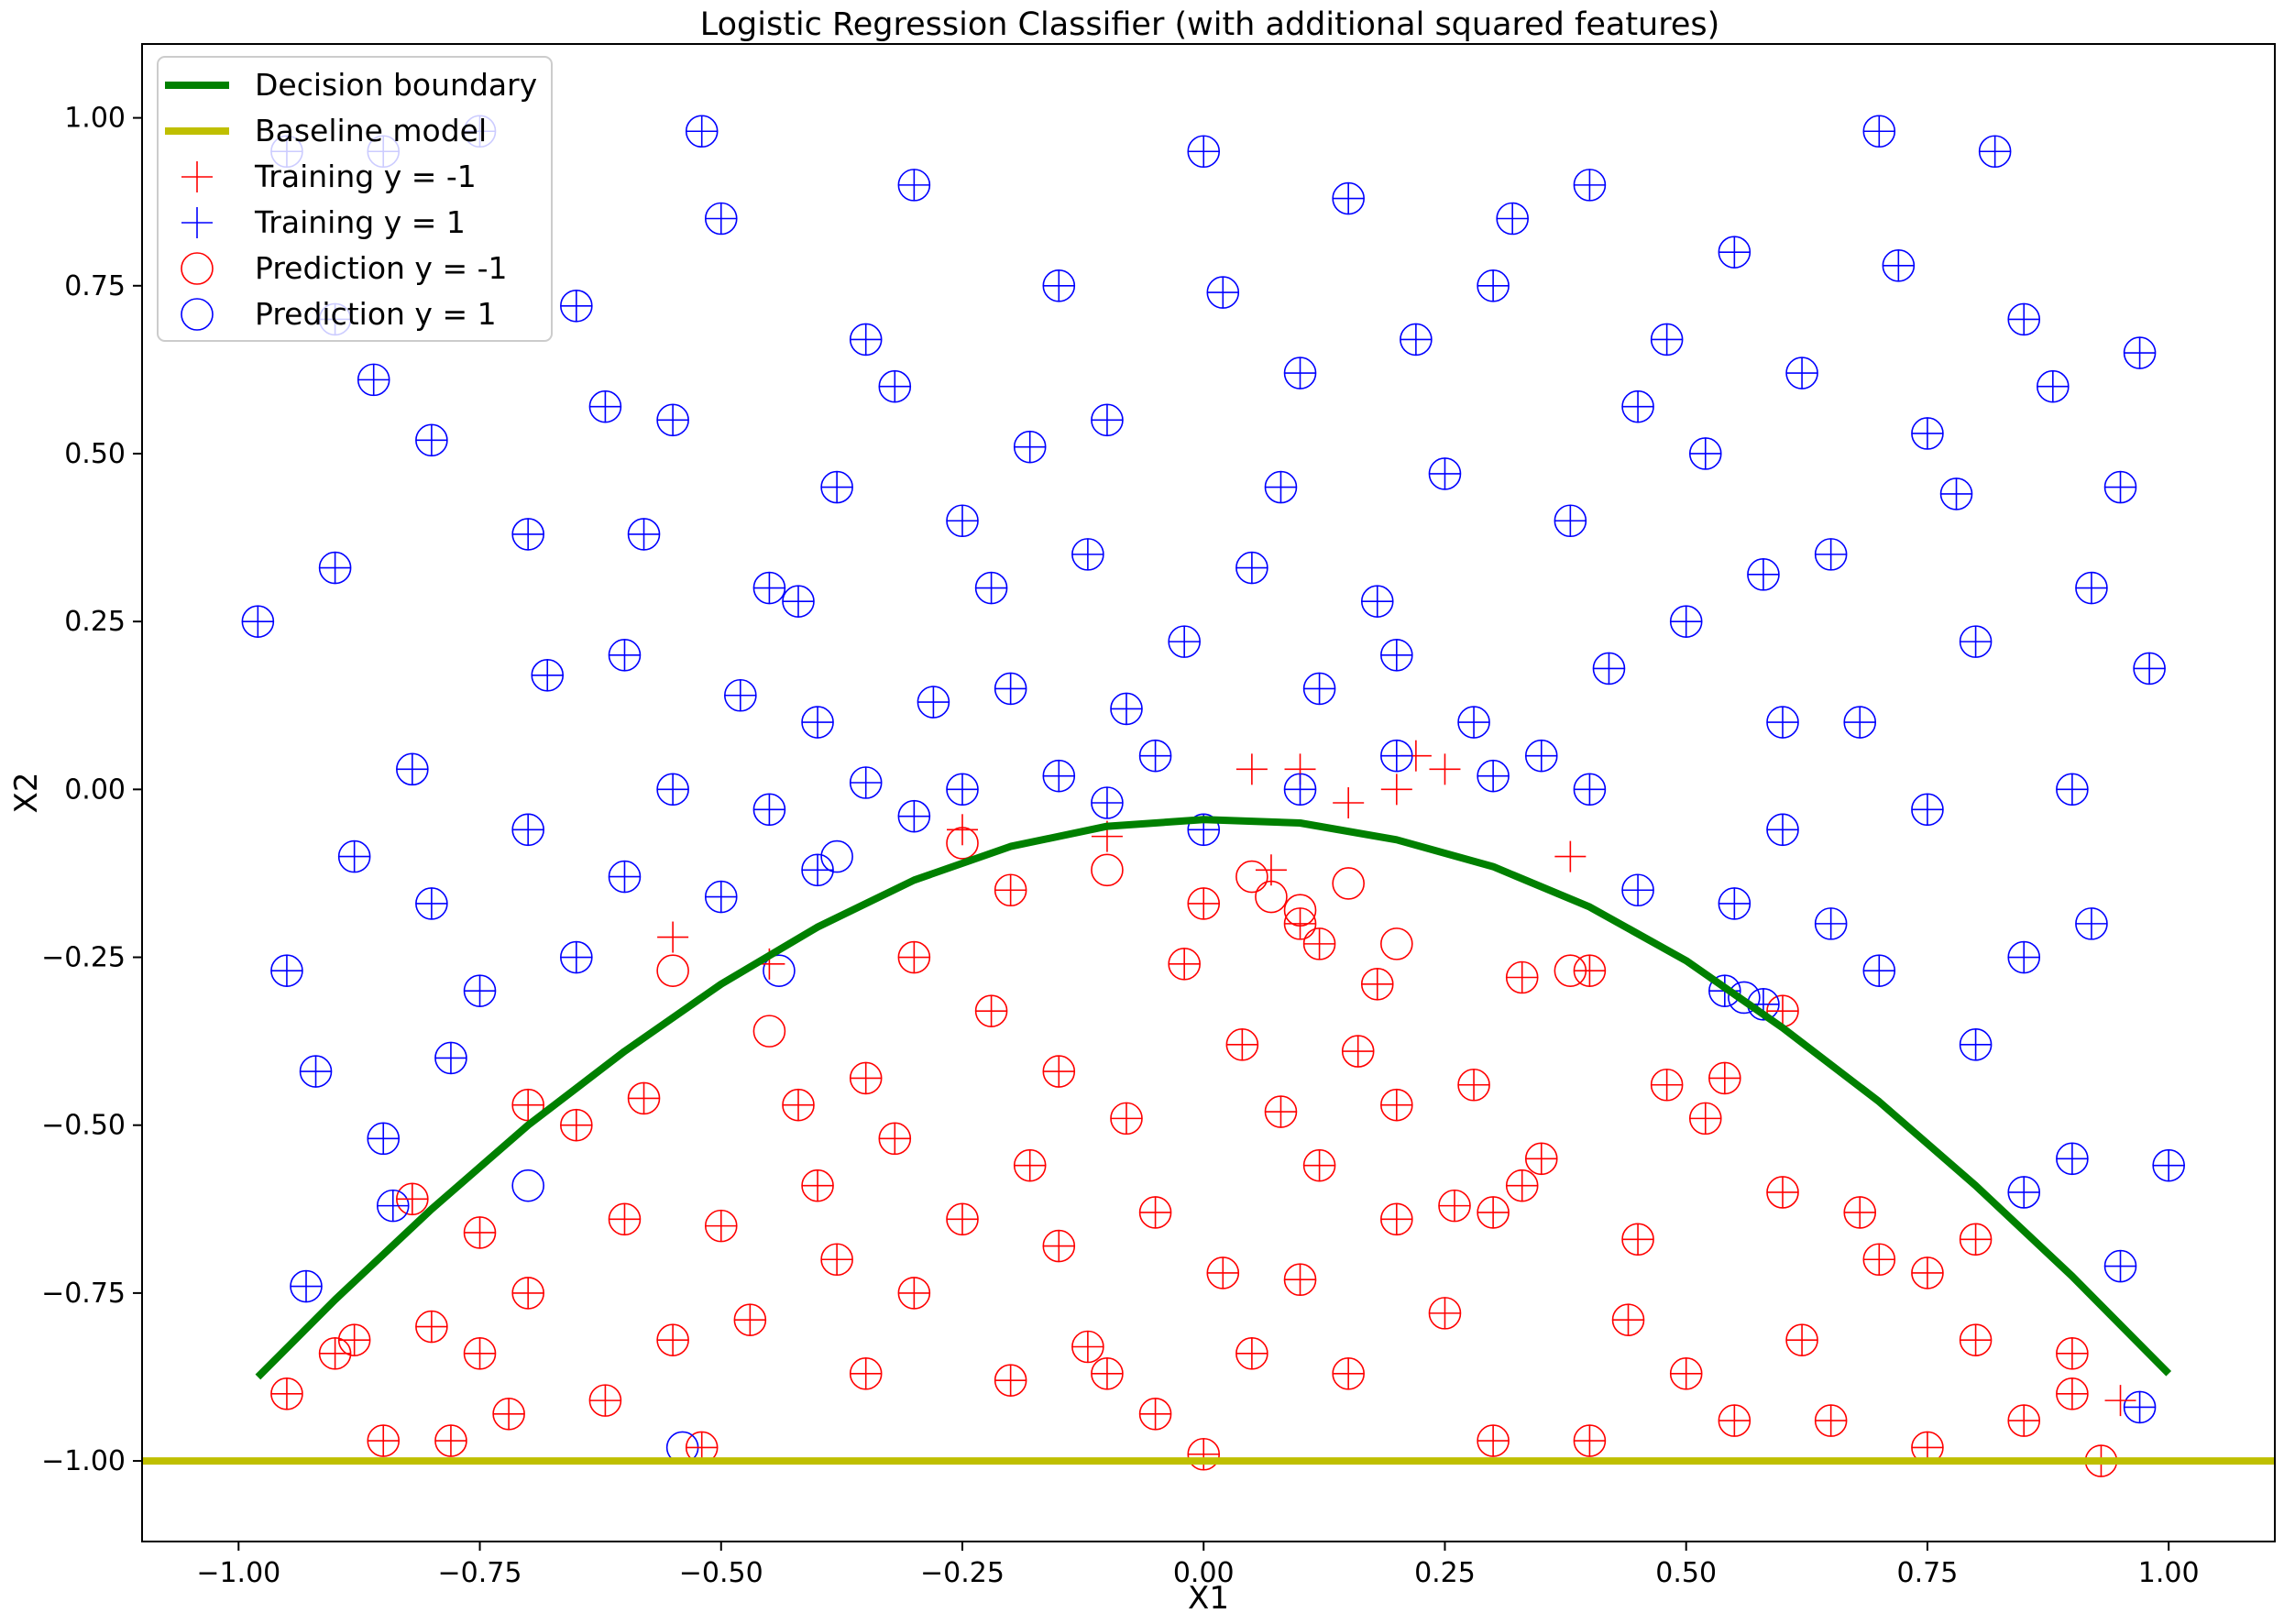 The height and width of the screenshot is (1624, 2284). I want to click on y-tick-label: −0.50, so click(83, 1126).